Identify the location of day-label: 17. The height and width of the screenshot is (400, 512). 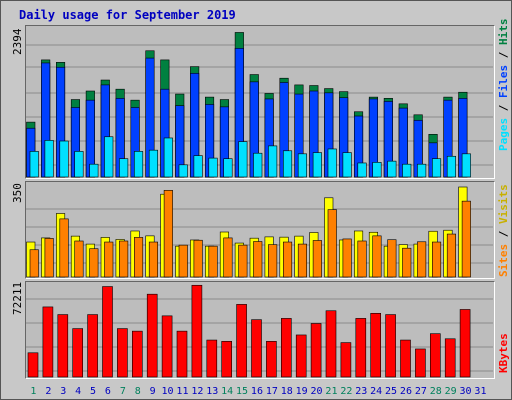
(272, 391).